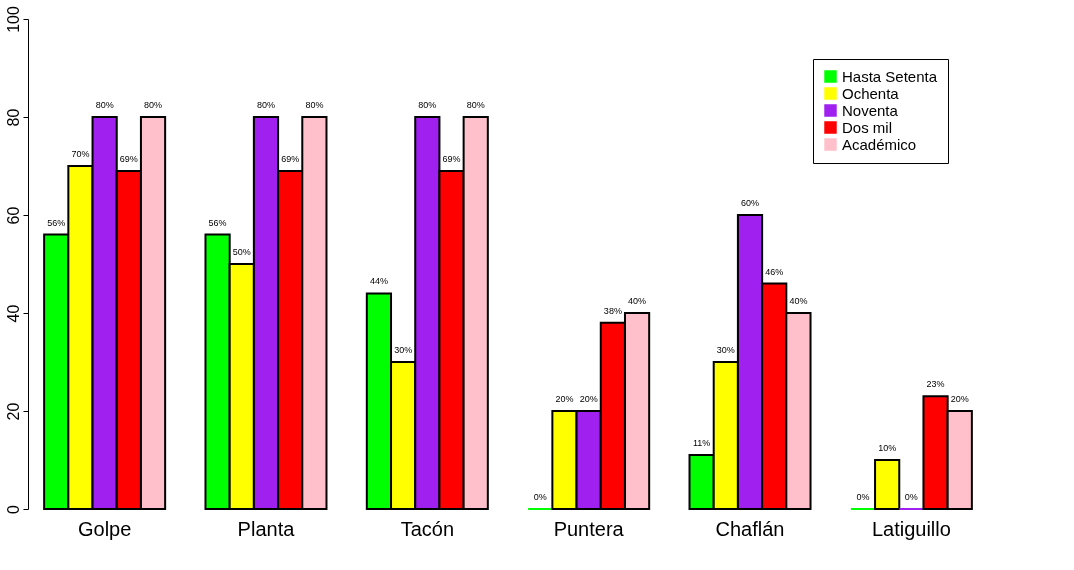 The height and width of the screenshot is (570, 1074). I want to click on x-tick-label: Chaflán, so click(750, 528).